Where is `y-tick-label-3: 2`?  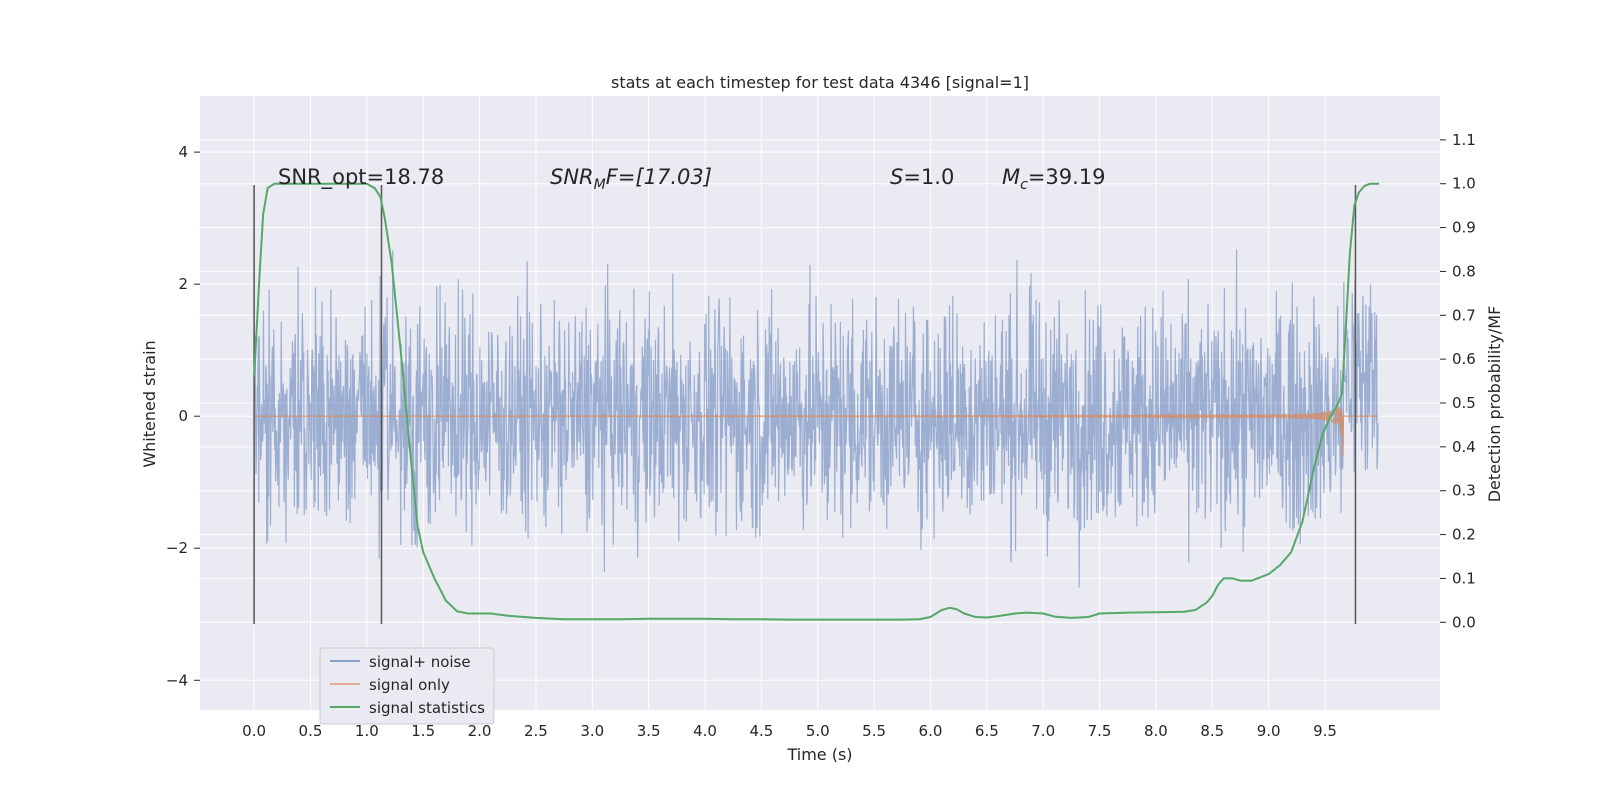 y-tick-label-3: 2 is located at coordinates (183, 284).